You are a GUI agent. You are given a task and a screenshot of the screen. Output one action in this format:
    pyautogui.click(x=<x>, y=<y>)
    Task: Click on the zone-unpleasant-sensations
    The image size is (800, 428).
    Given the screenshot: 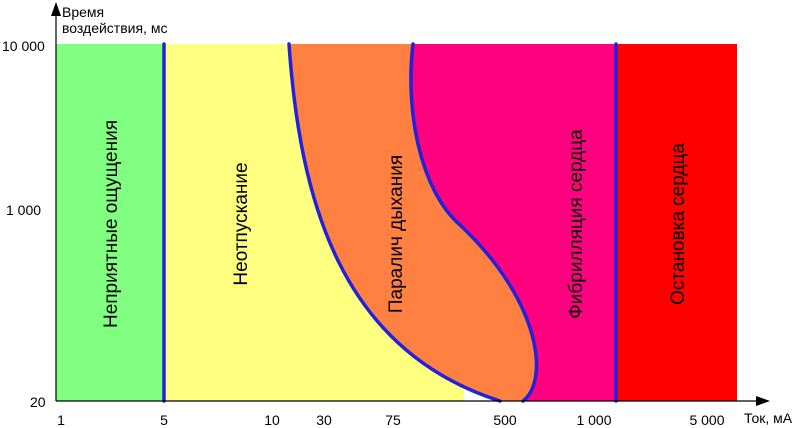 What is the action you would take?
    pyautogui.click(x=110, y=222)
    